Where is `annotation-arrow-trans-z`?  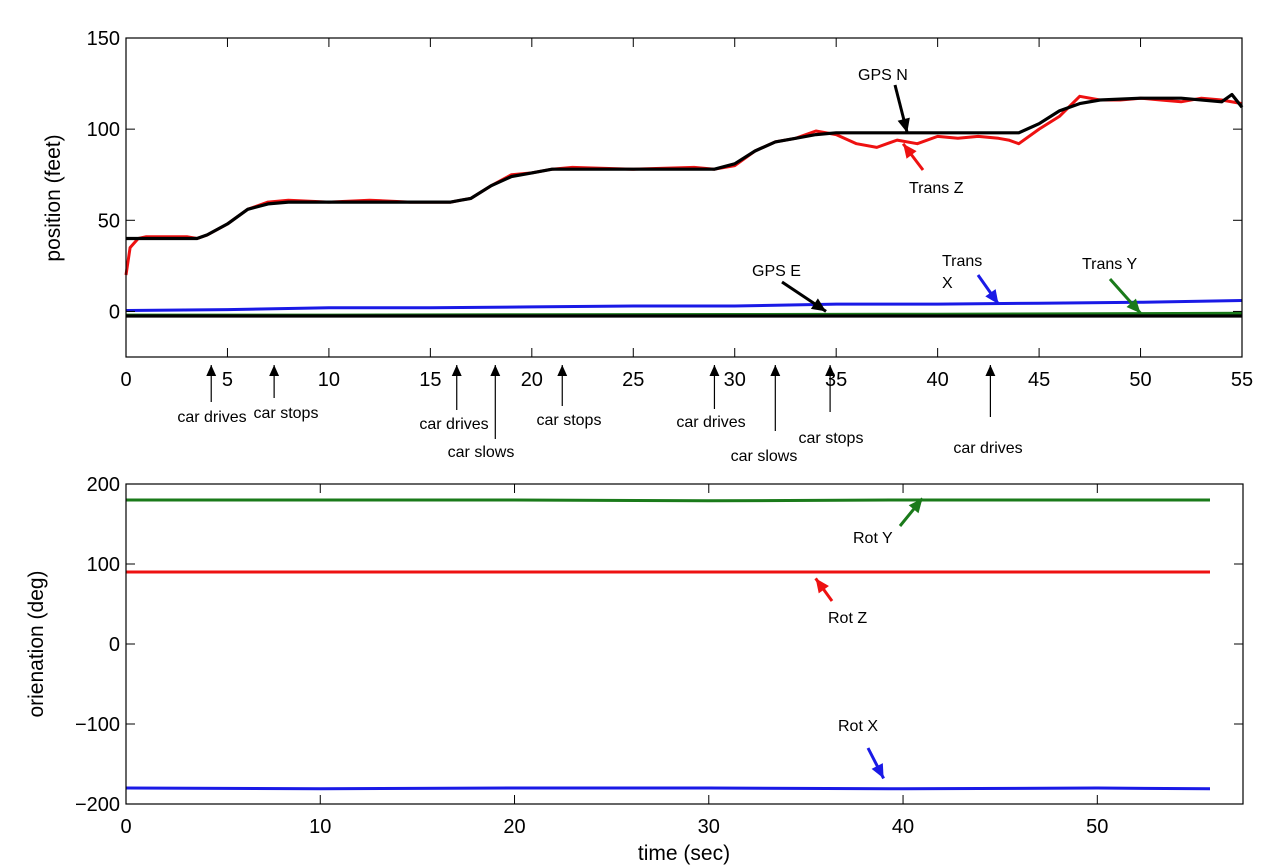
annotation-arrow-trans-z is located at coordinates (913, 156).